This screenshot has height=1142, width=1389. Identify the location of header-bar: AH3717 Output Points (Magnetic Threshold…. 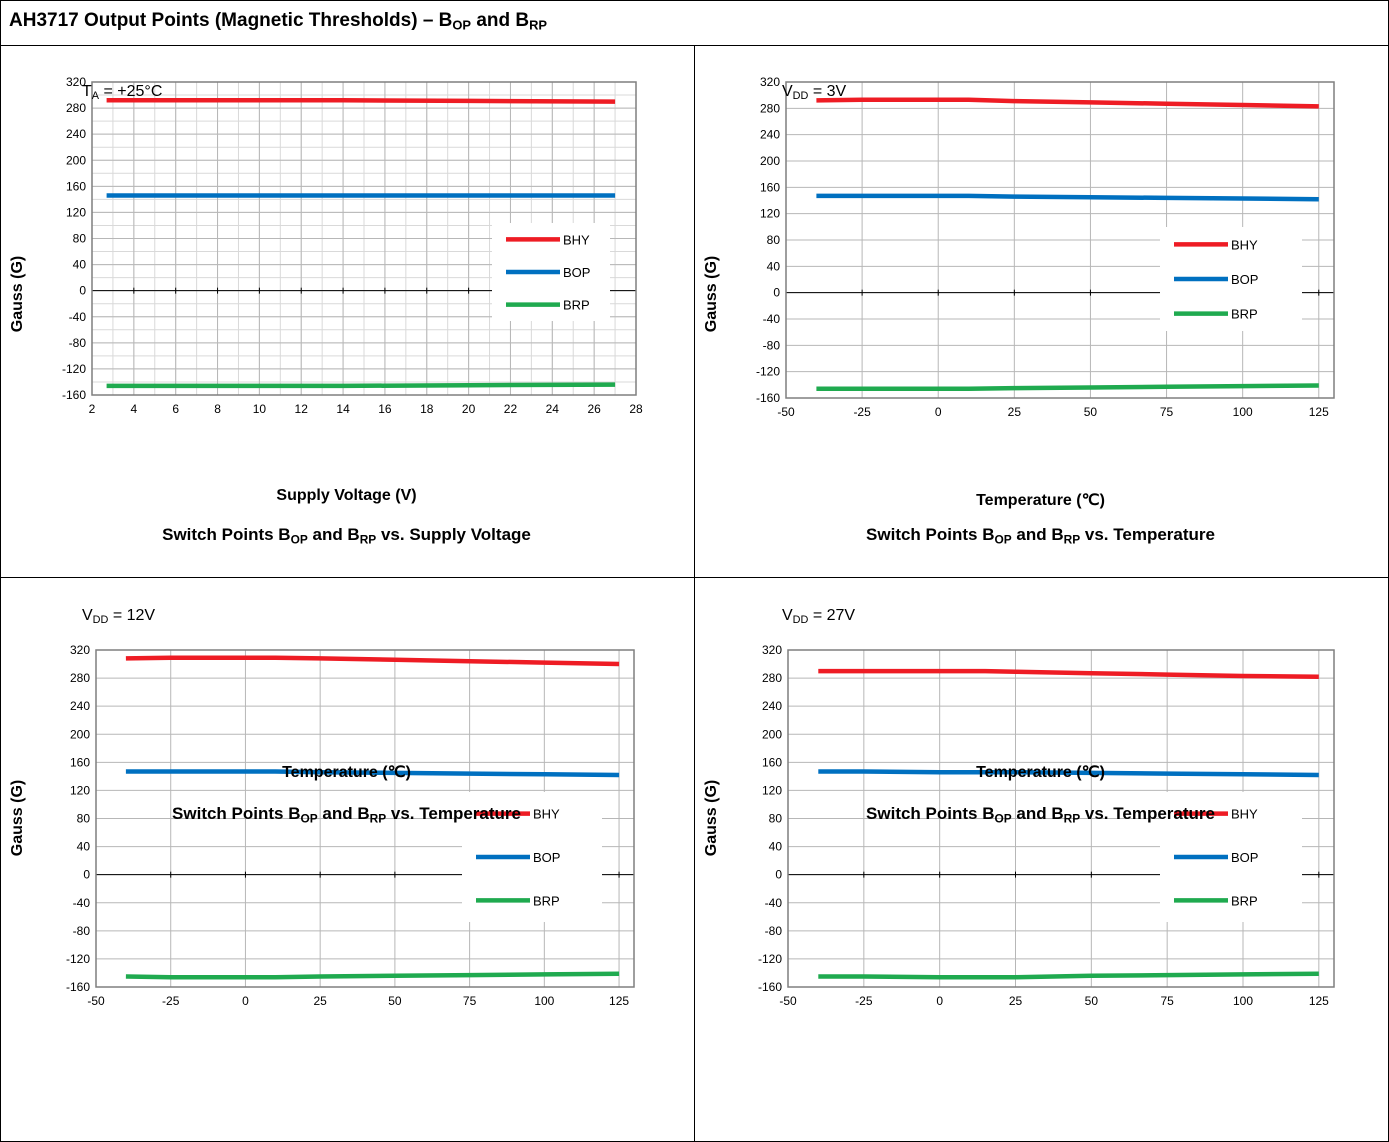
(694, 23).